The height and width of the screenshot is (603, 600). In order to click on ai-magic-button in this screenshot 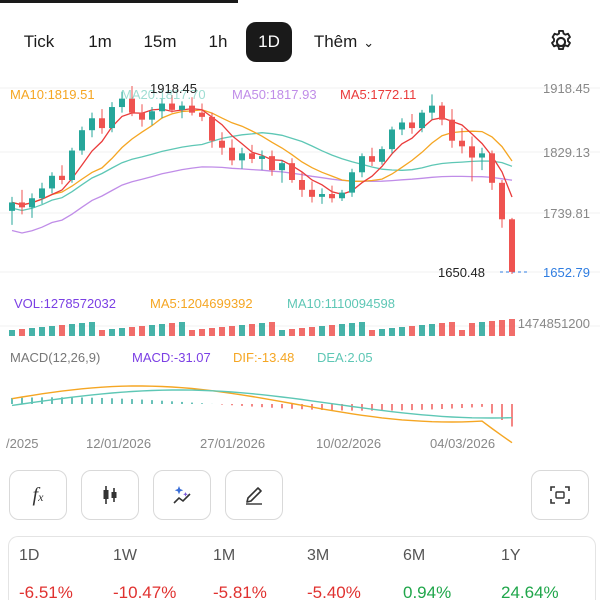, I will do `click(182, 495)`.